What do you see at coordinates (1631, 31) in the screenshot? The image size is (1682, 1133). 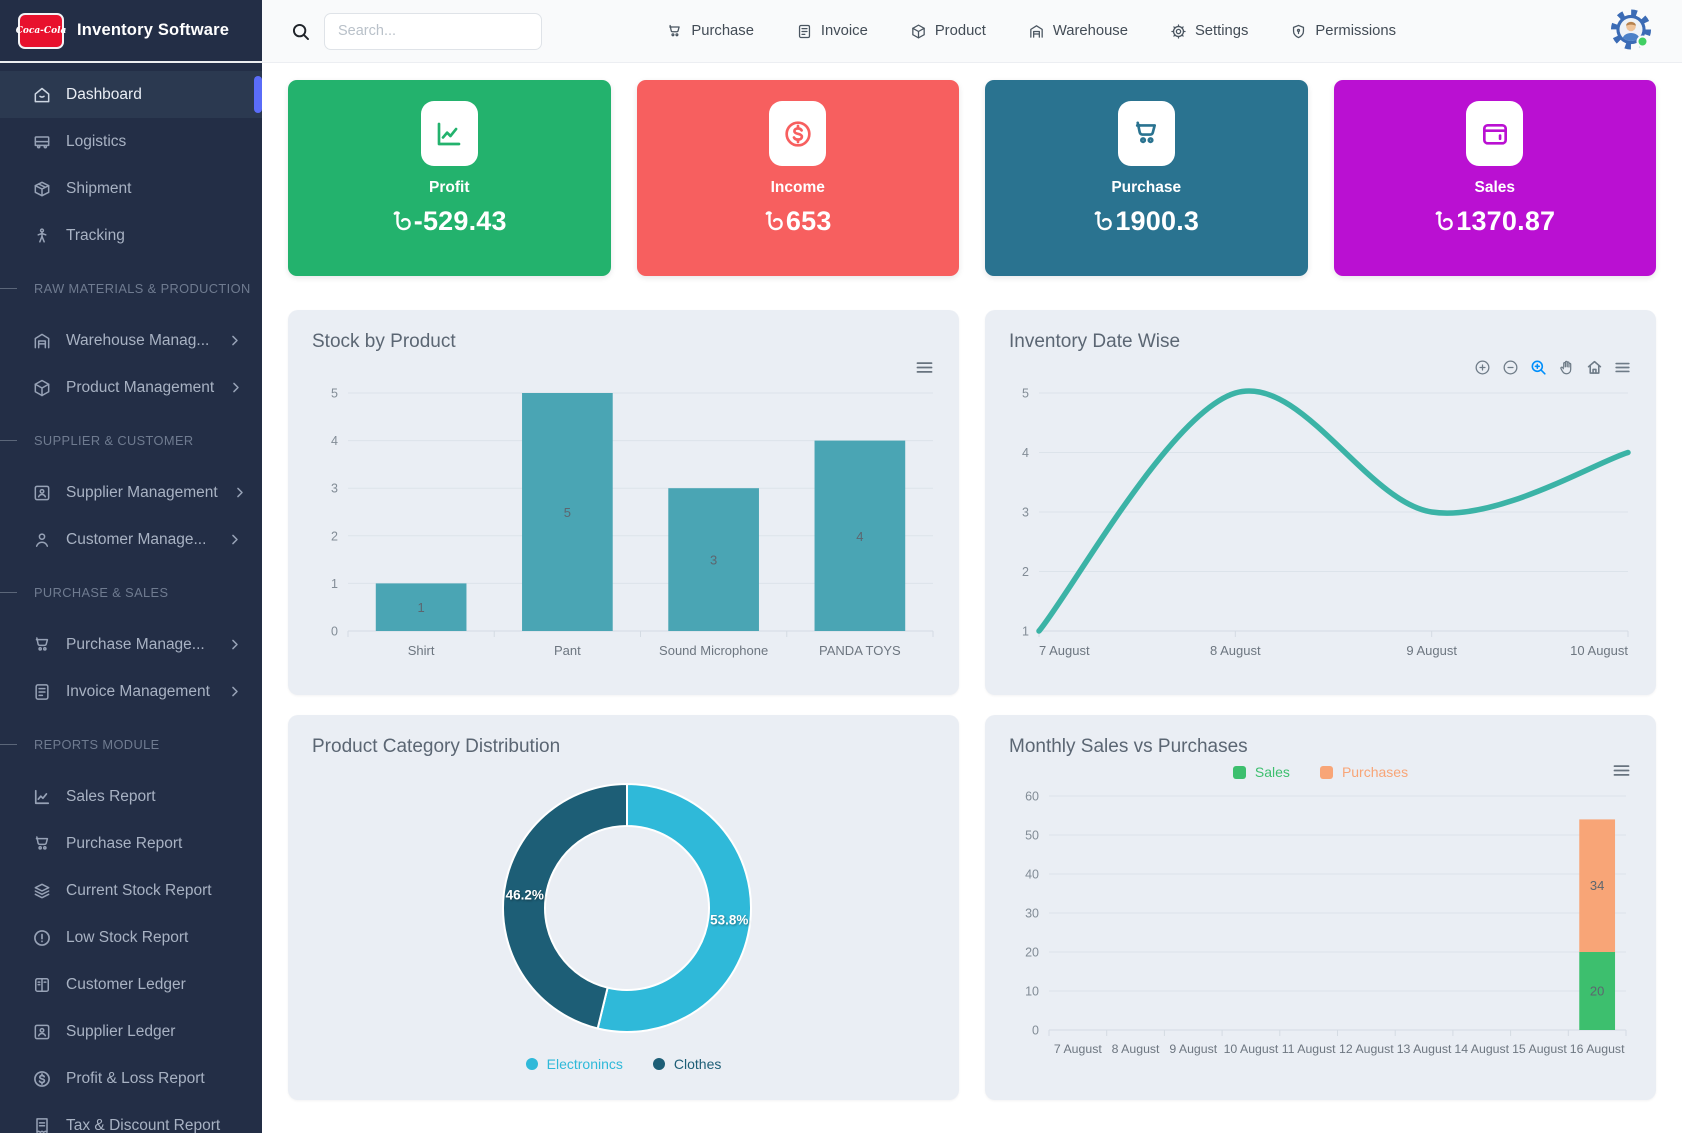 I see `user-avatar` at bounding box center [1631, 31].